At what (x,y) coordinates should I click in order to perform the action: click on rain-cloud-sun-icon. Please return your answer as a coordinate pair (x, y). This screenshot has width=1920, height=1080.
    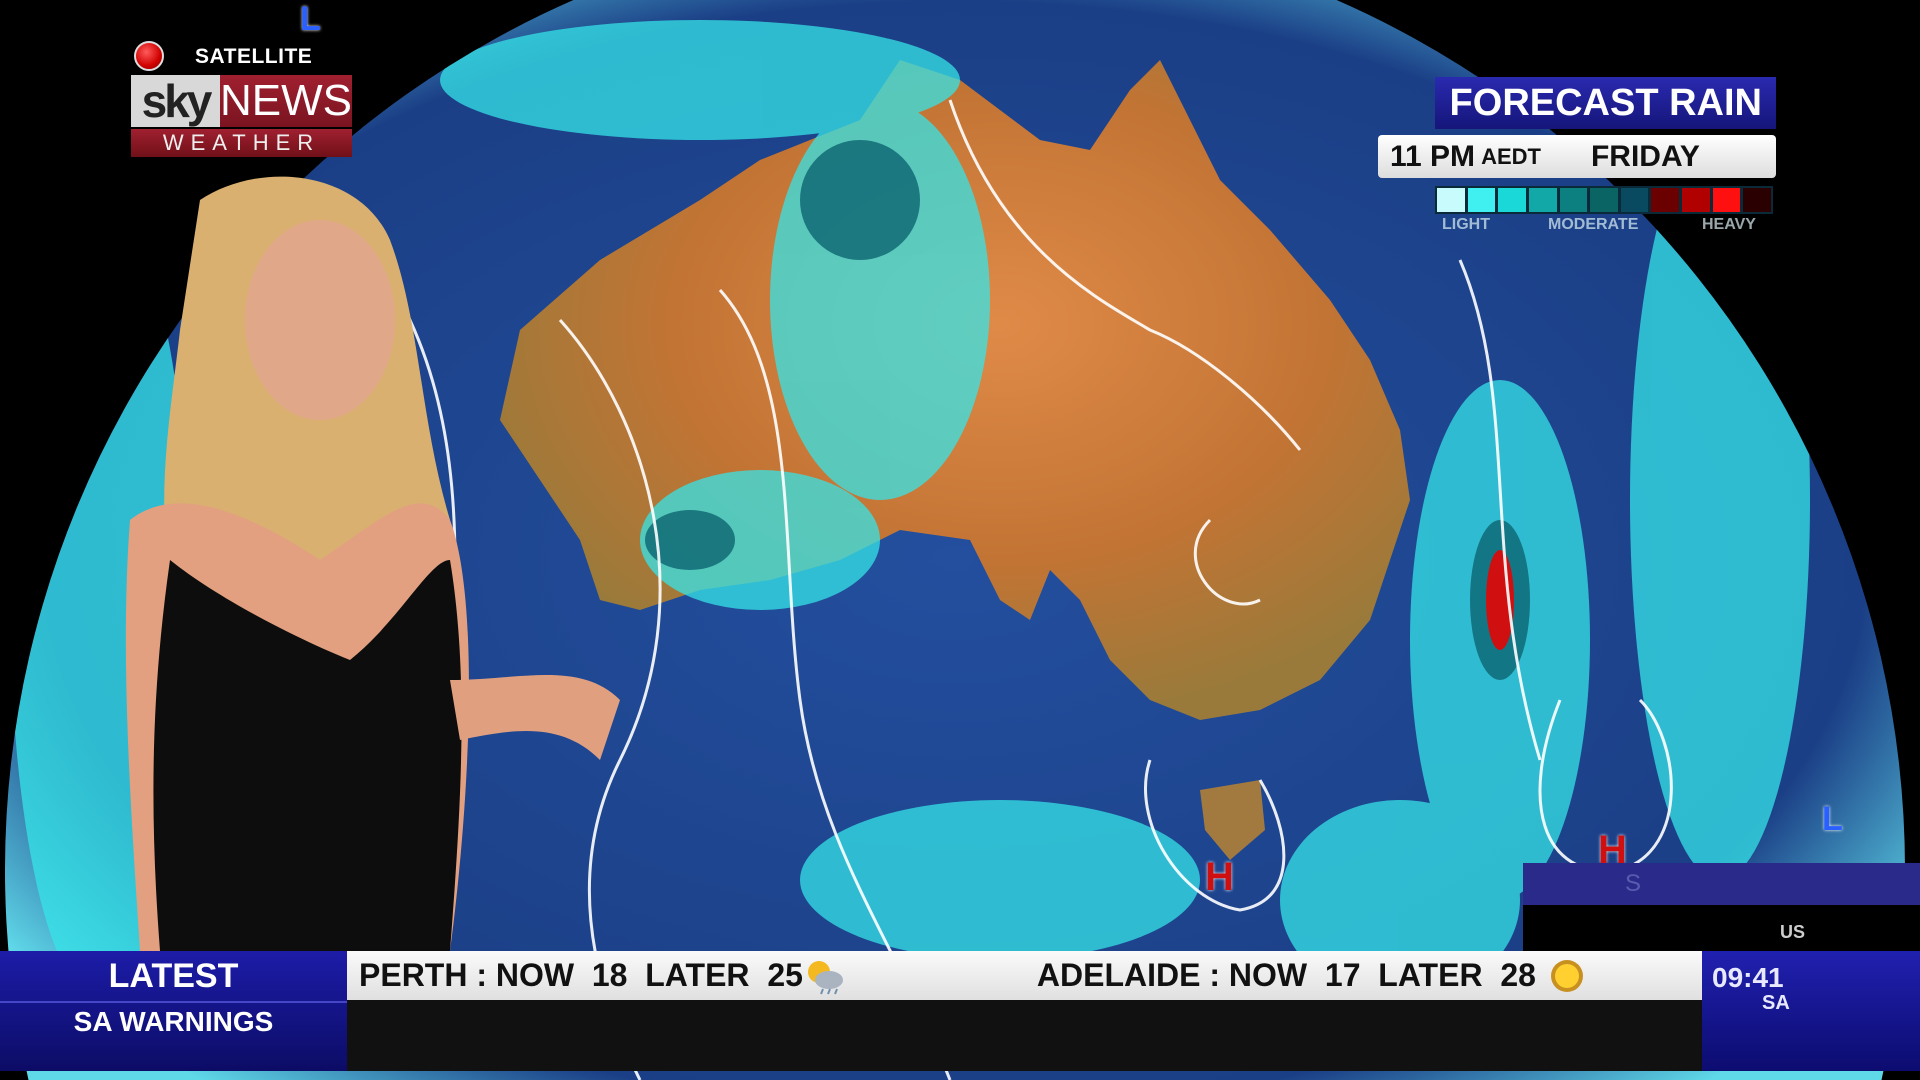
    Looking at the image, I should click on (825, 977).